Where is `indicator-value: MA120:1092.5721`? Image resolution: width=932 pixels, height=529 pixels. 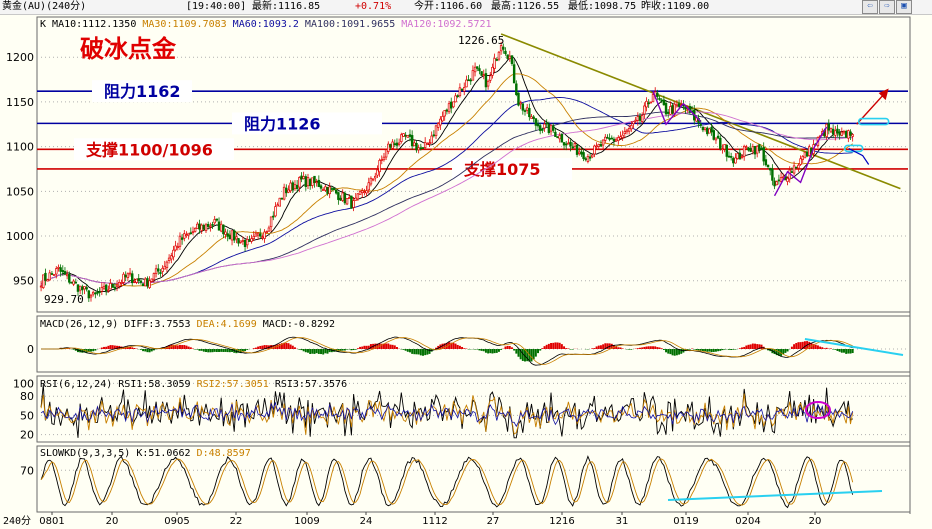
indicator-value: MA120:1092.5721 is located at coordinates (446, 24).